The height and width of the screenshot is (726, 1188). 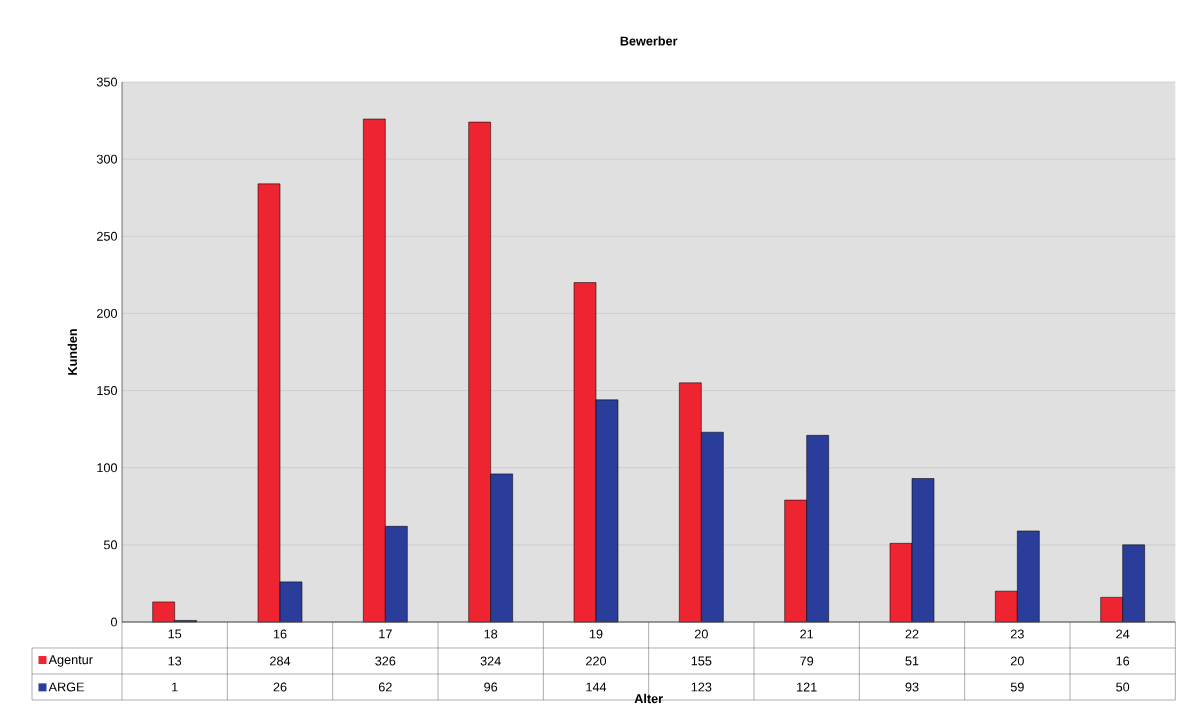 What do you see at coordinates (1017, 687) in the screenshot?
I see `data-label: 59` at bounding box center [1017, 687].